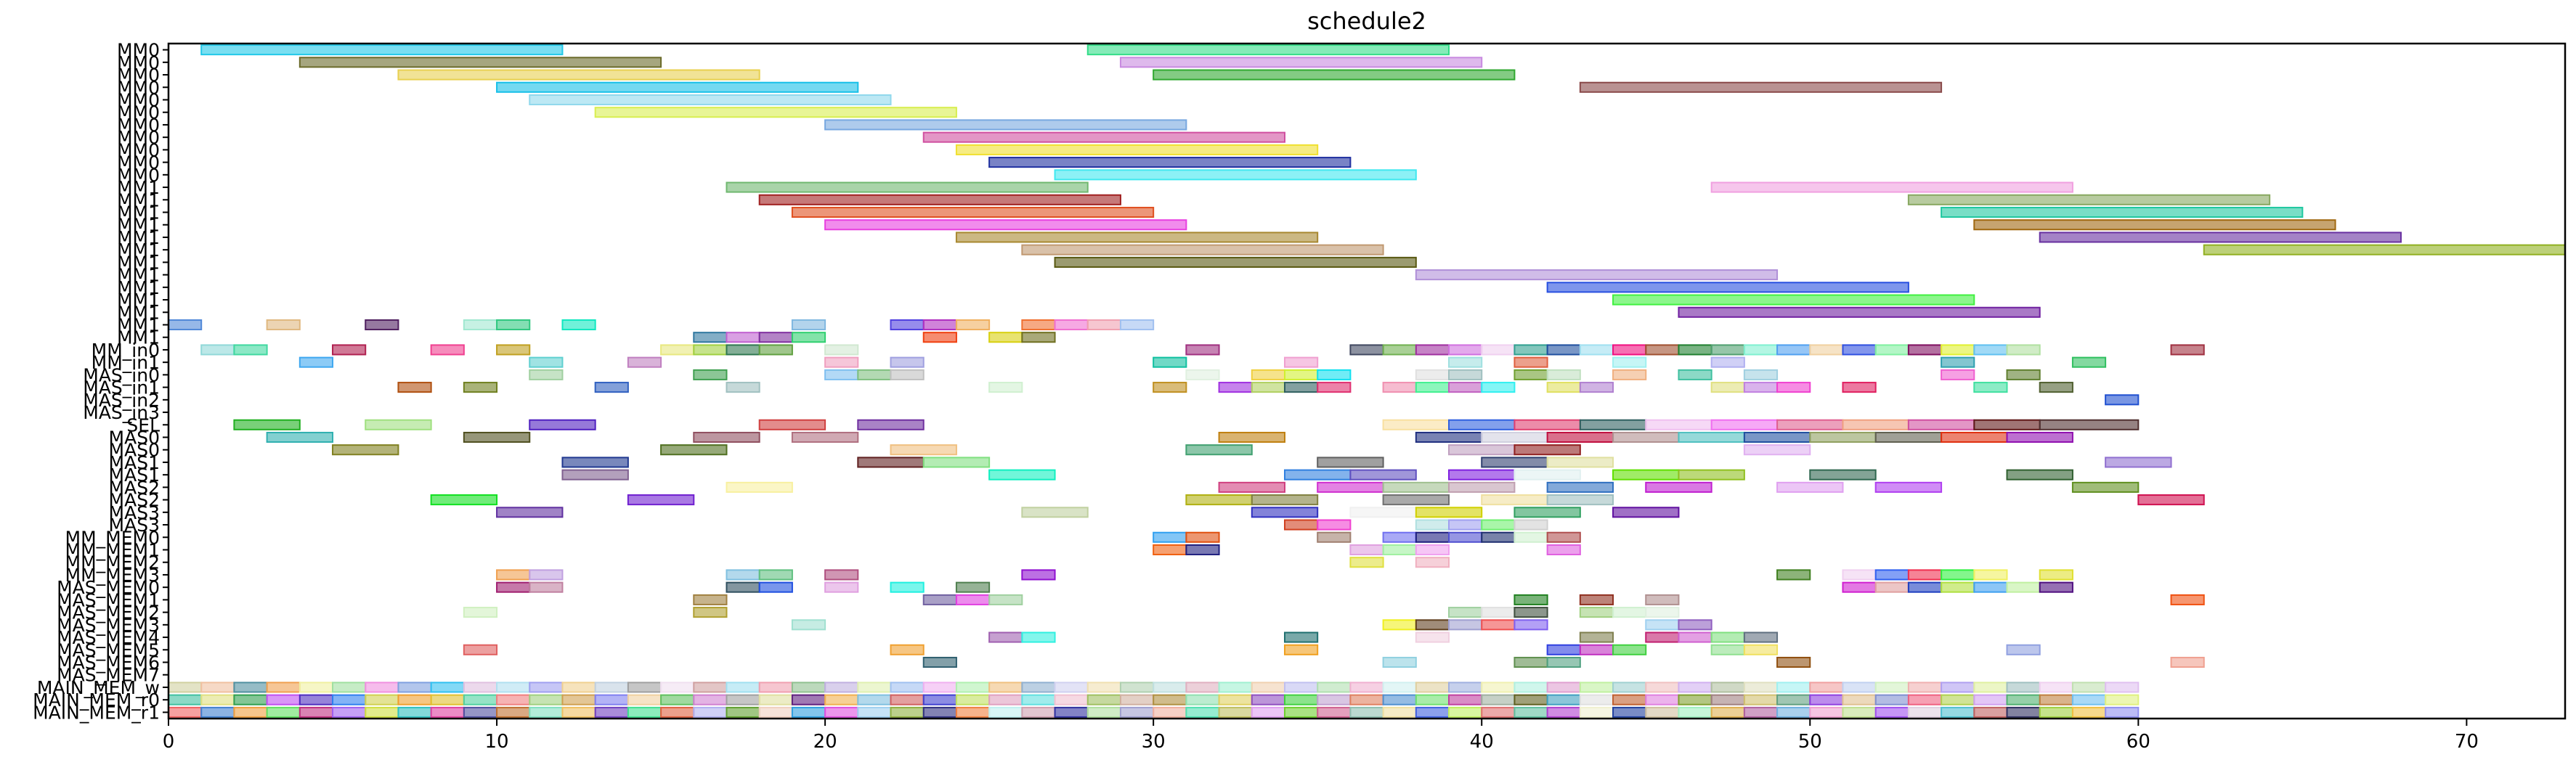 The image size is (2576, 765). What do you see at coordinates (109, 612) in the screenshot?
I see `y-tick-label: MAS_MEM2` at bounding box center [109, 612].